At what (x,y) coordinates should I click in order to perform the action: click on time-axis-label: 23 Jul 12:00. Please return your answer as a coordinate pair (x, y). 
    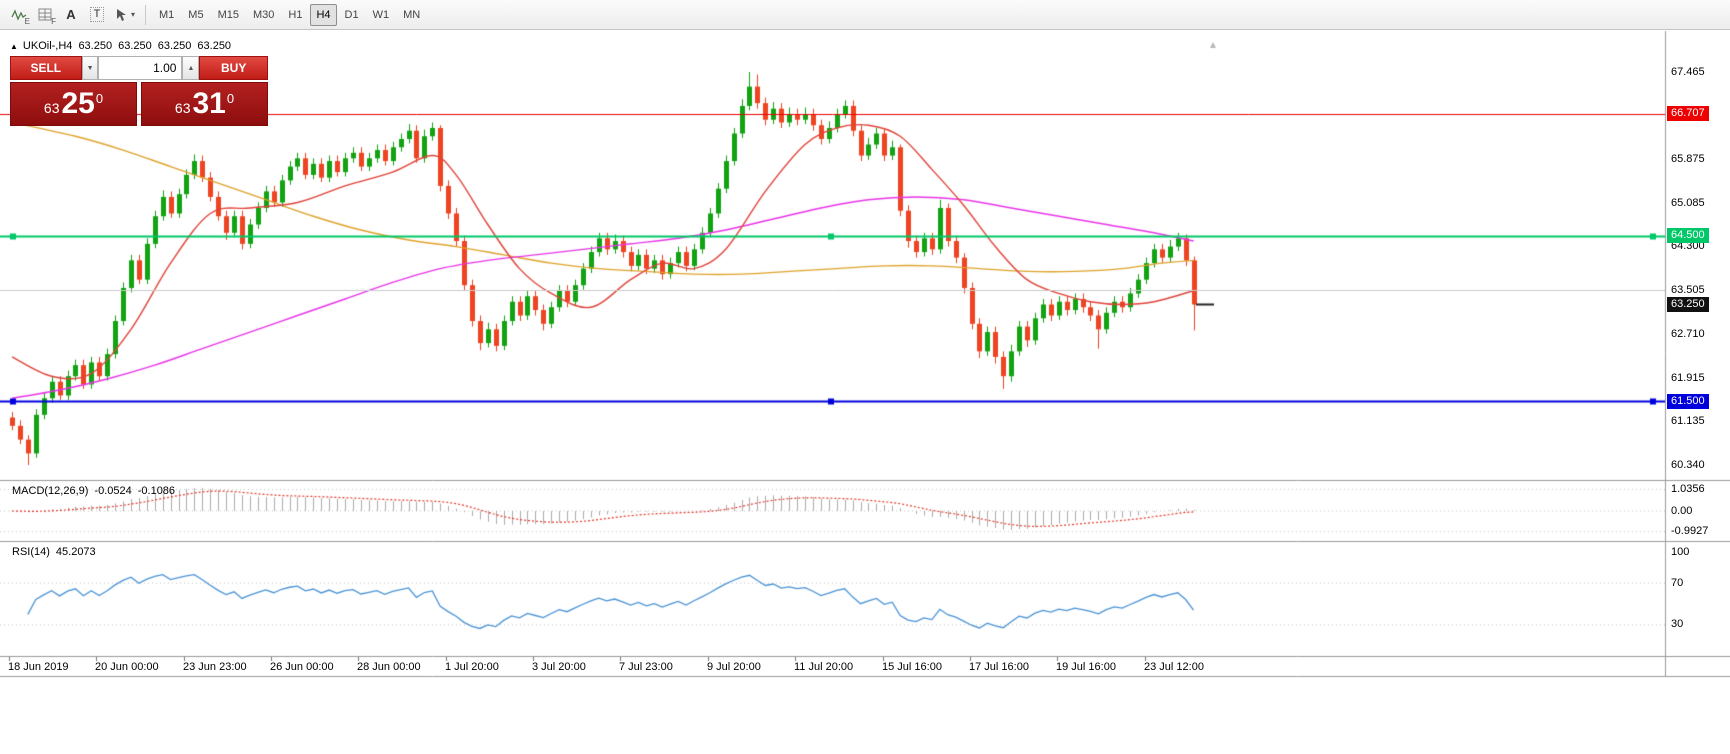
    Looking at the image, I should click on (1174, 667).